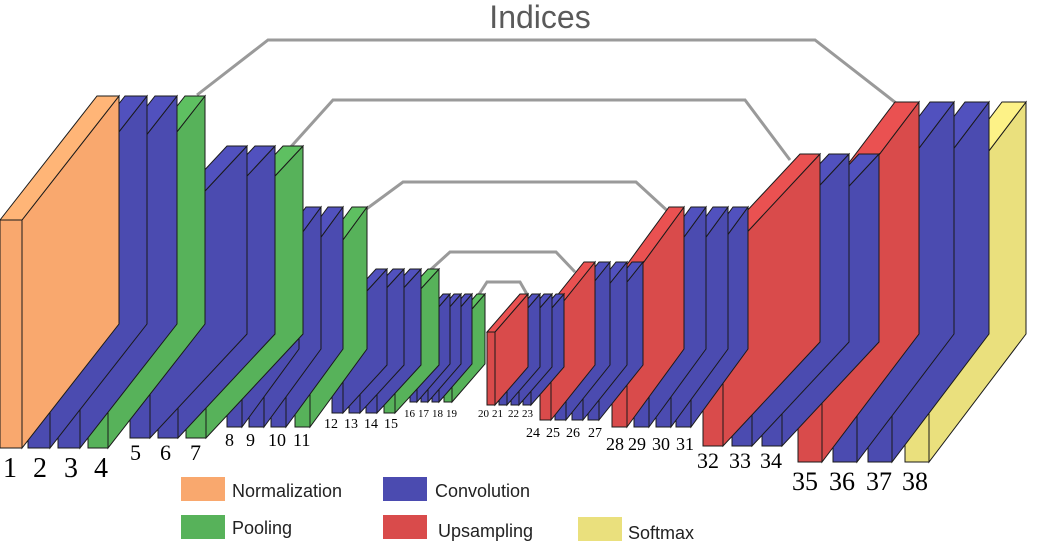 This screenshot has height=544, width=1039. Describe the element at coordinates (771, 460) in the screenshot. I see `layer-label-34: 34` at that location.